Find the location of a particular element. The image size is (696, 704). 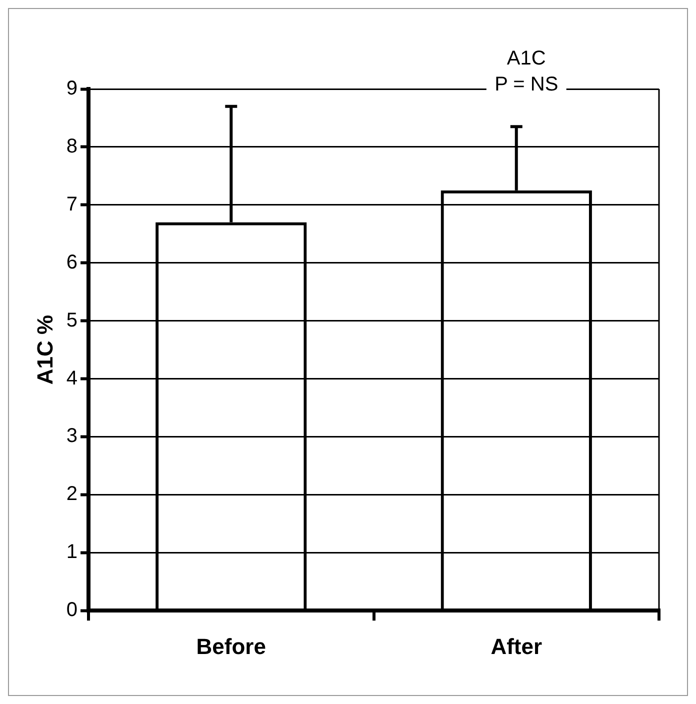

y-tick-label: 8 is located at coordinates (72, 146).